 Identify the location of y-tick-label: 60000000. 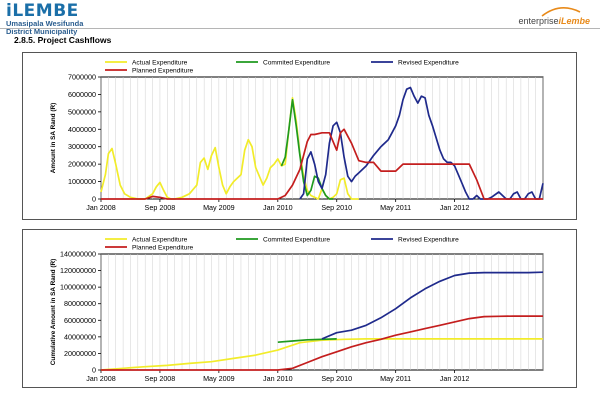
(80, 320).